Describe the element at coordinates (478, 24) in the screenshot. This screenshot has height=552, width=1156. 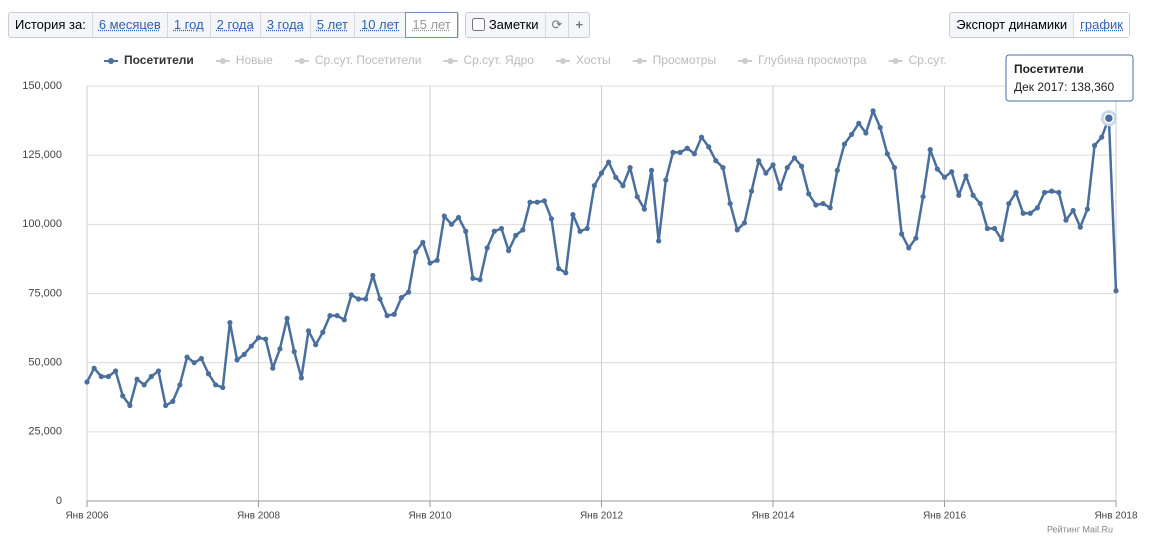
I see `notes-checkbox` at that location.